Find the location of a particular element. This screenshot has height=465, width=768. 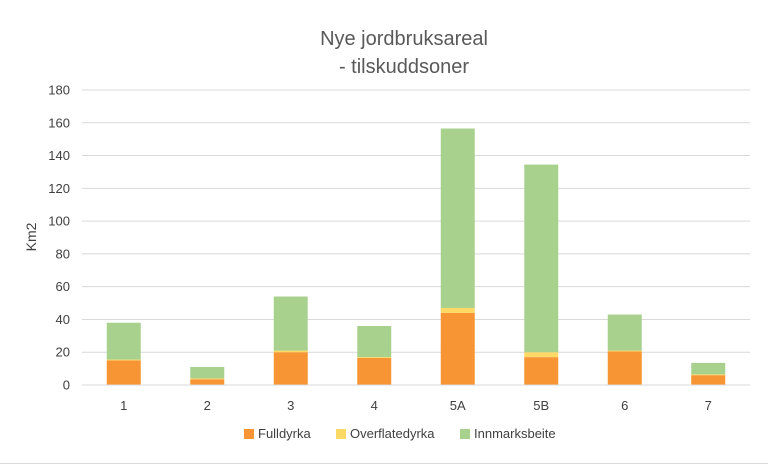

x-tick-label: 5B is located at coordinates (541, 405).